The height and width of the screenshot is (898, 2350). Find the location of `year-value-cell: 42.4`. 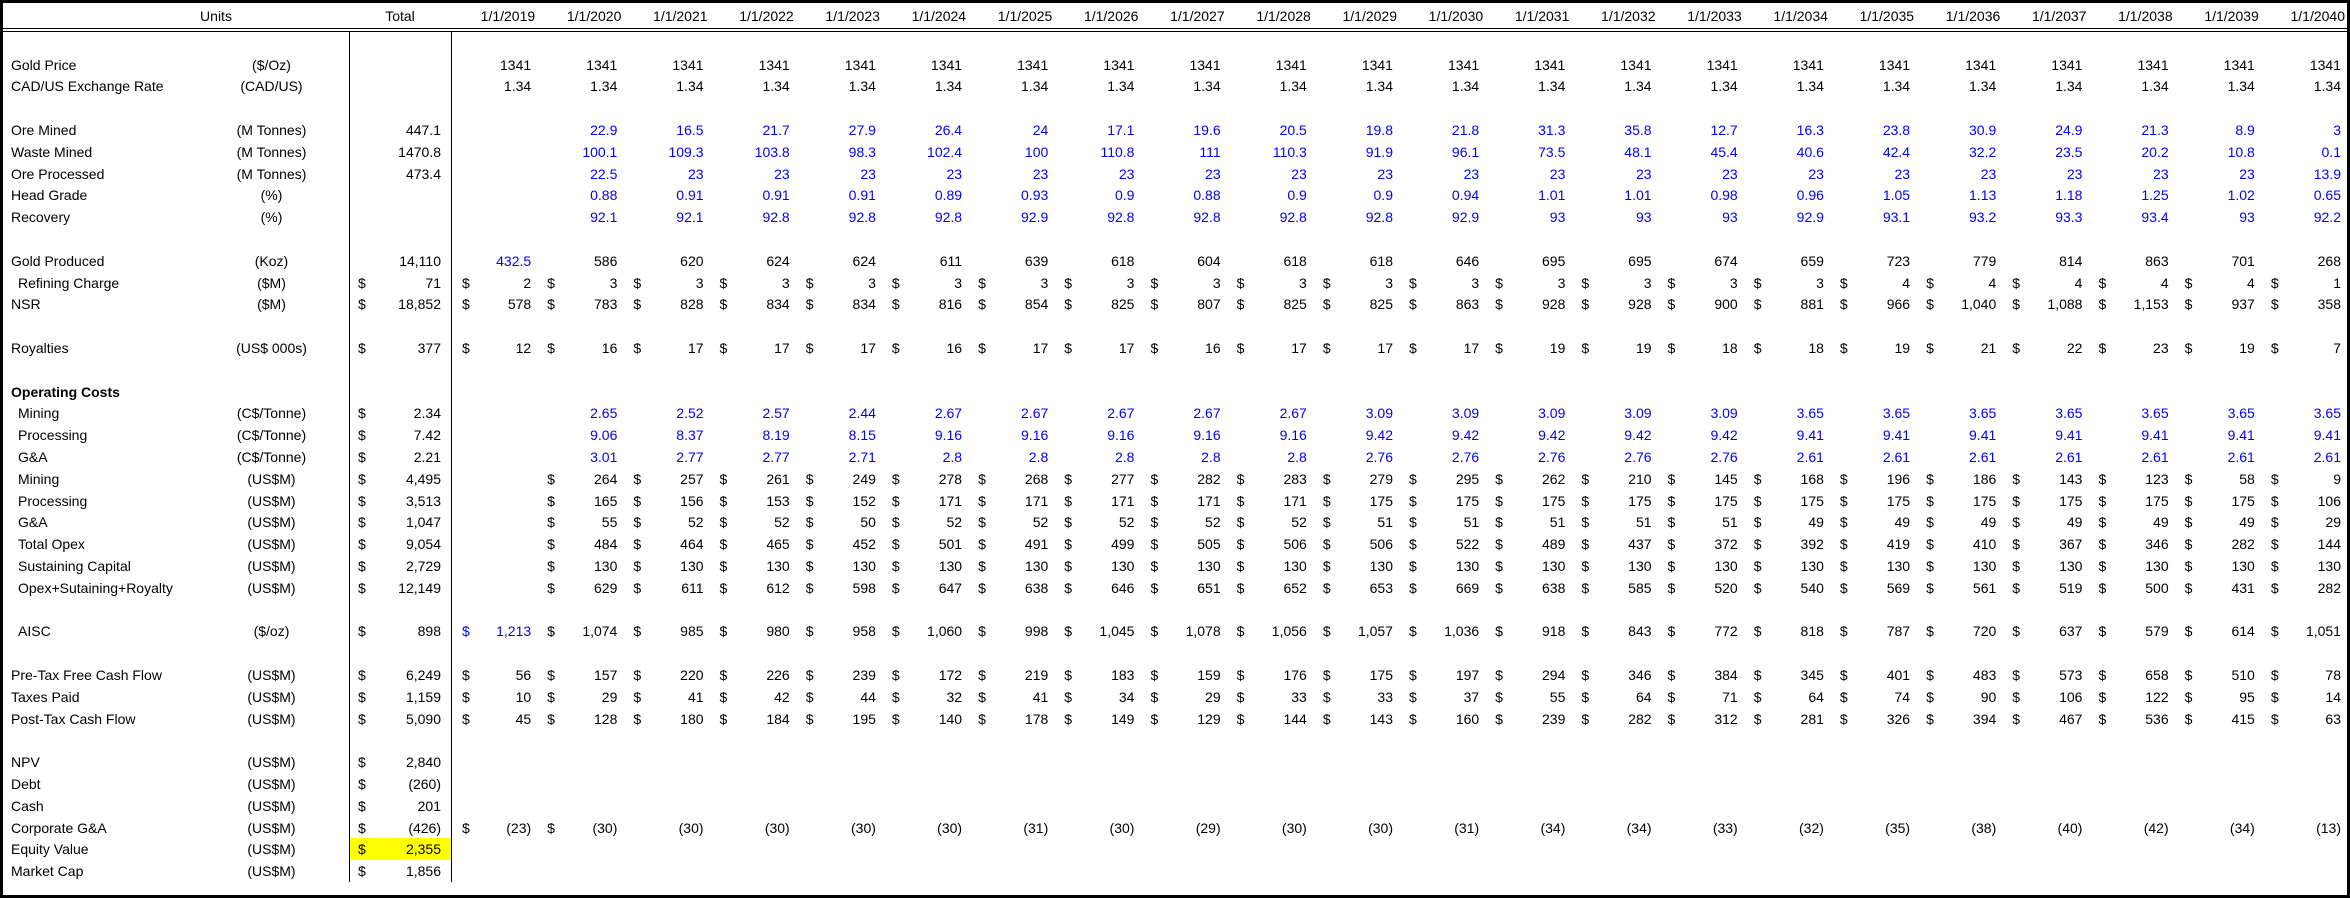

year-value-cell: 42.4 is located at coordinates (1896, 151).